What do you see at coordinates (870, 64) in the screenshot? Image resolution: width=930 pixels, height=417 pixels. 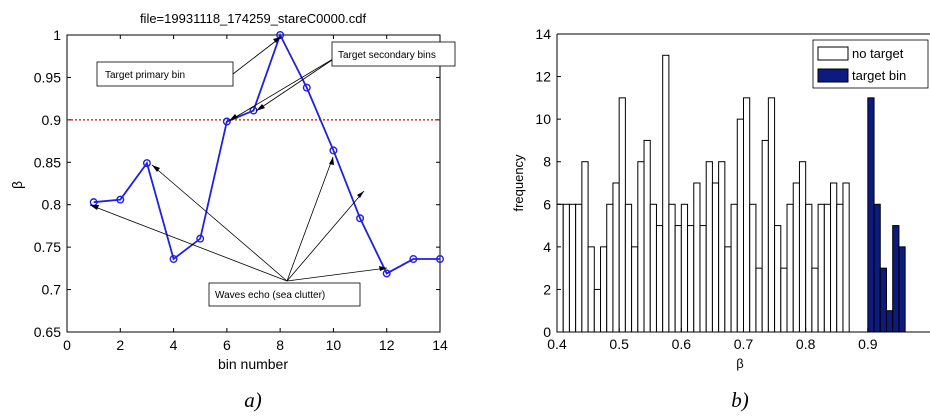 I see `legend: no target target bin` at bounding box center [870, 64].